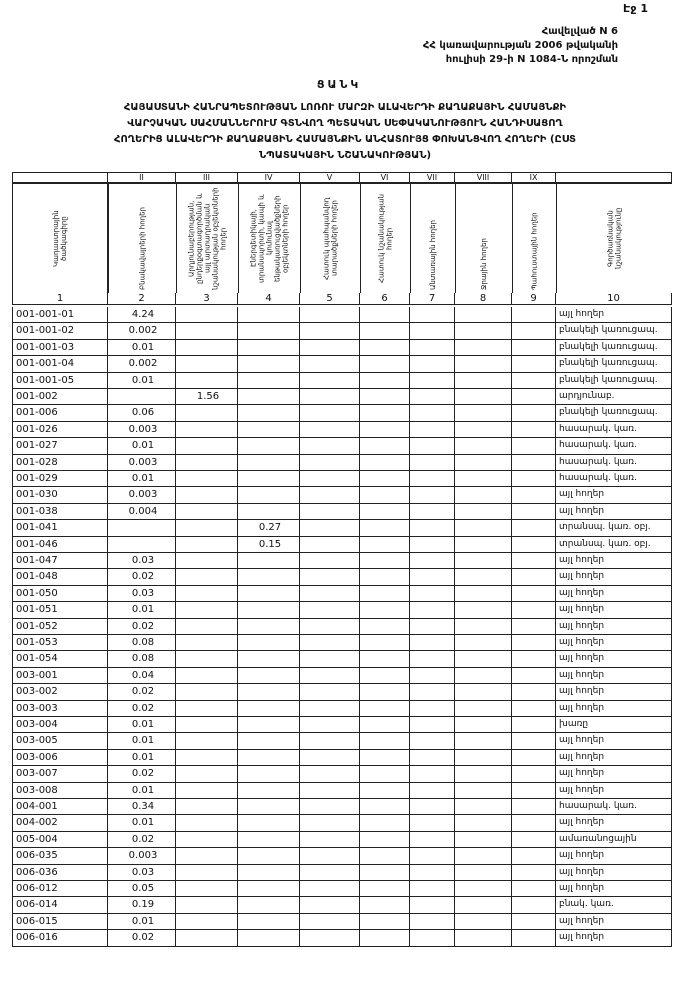  What do you see at coordinates (330, 299) in the screenshot?
I see `column-number: 5` at bounding box center [330, 299].